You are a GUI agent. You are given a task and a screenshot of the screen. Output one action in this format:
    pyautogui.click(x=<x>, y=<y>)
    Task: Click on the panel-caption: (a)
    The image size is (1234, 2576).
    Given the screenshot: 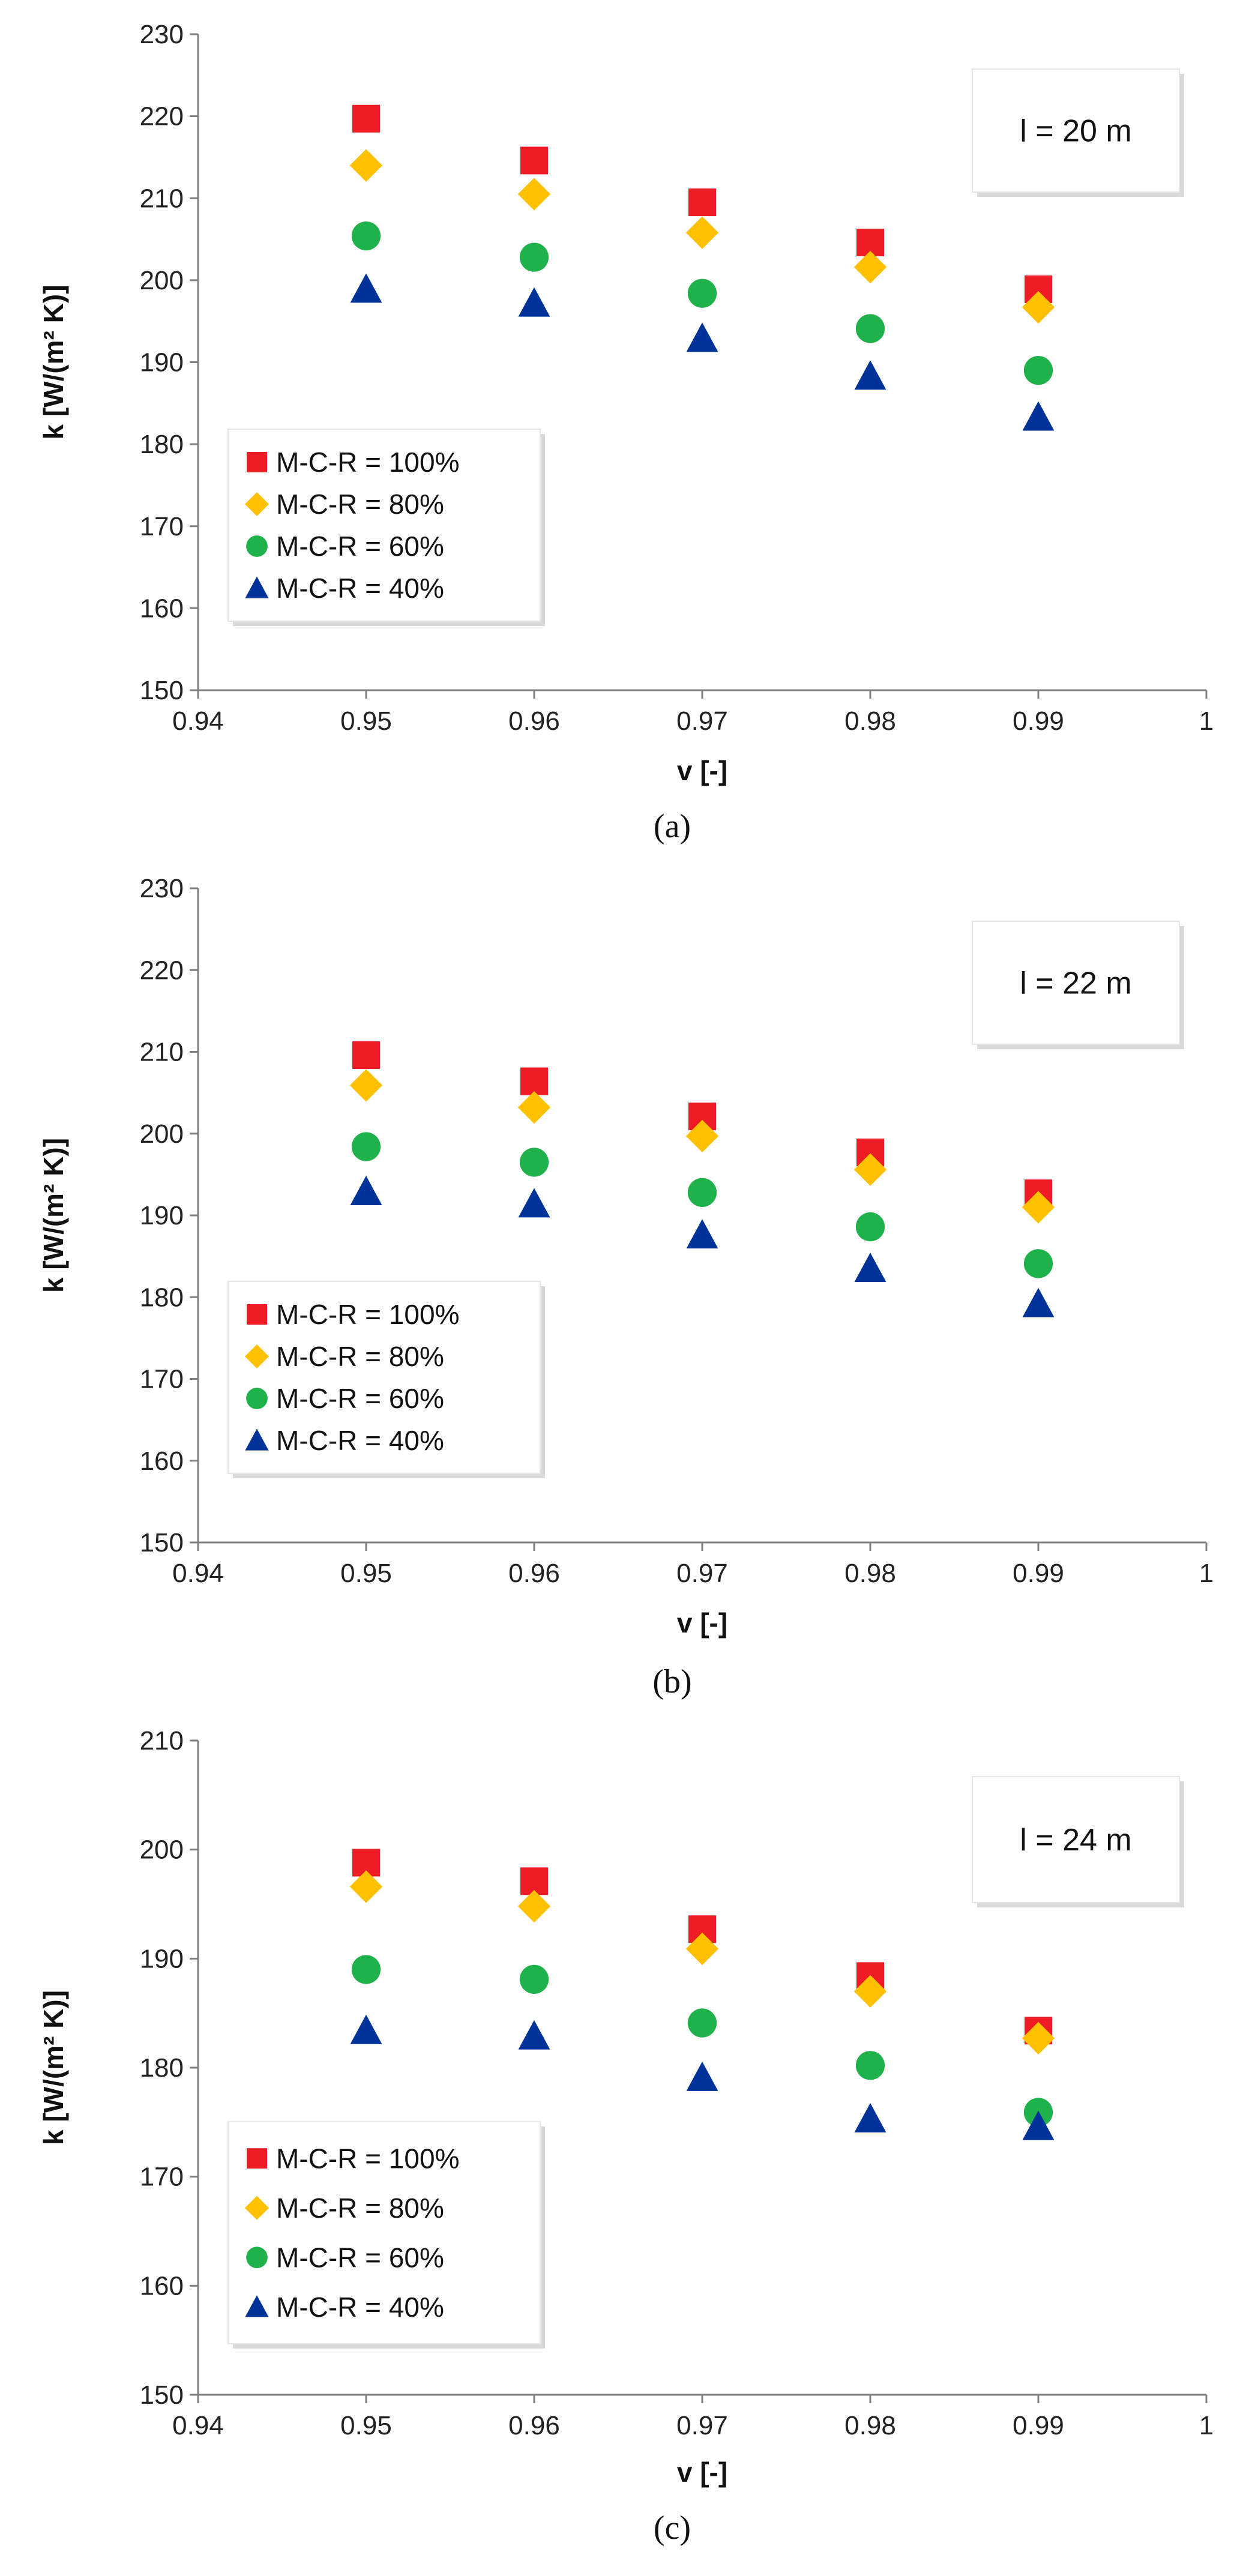 What is the action you would take?
    pyautogui.click(x=672, y=826)
    